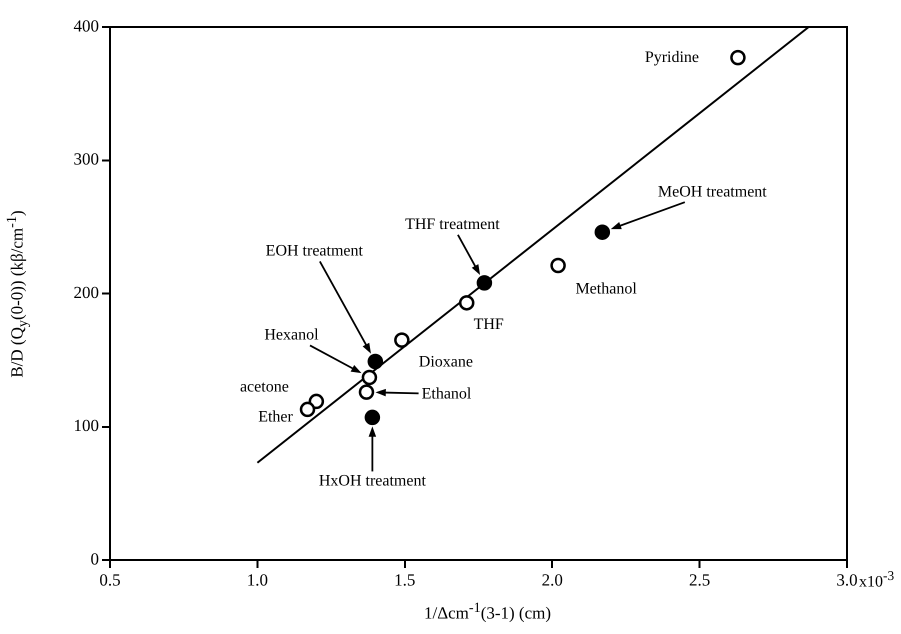 The height and width of the screenshot is (634, 901). Describe the element at coordinates (86, 426) in the screenshot. I see `y-tick-label: 100` at that location.